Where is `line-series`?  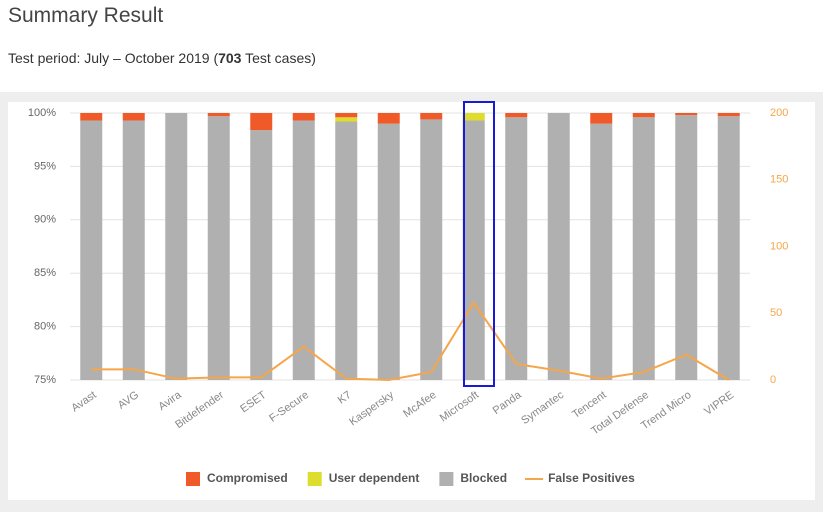 line-series is located at coordinates (410, 341).